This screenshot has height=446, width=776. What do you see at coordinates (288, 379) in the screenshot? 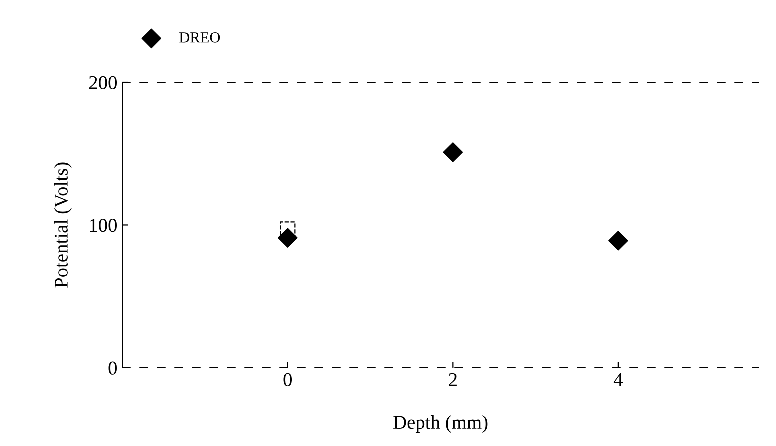
I see `x-tick-label: 0` at bounding box center [288, 379].